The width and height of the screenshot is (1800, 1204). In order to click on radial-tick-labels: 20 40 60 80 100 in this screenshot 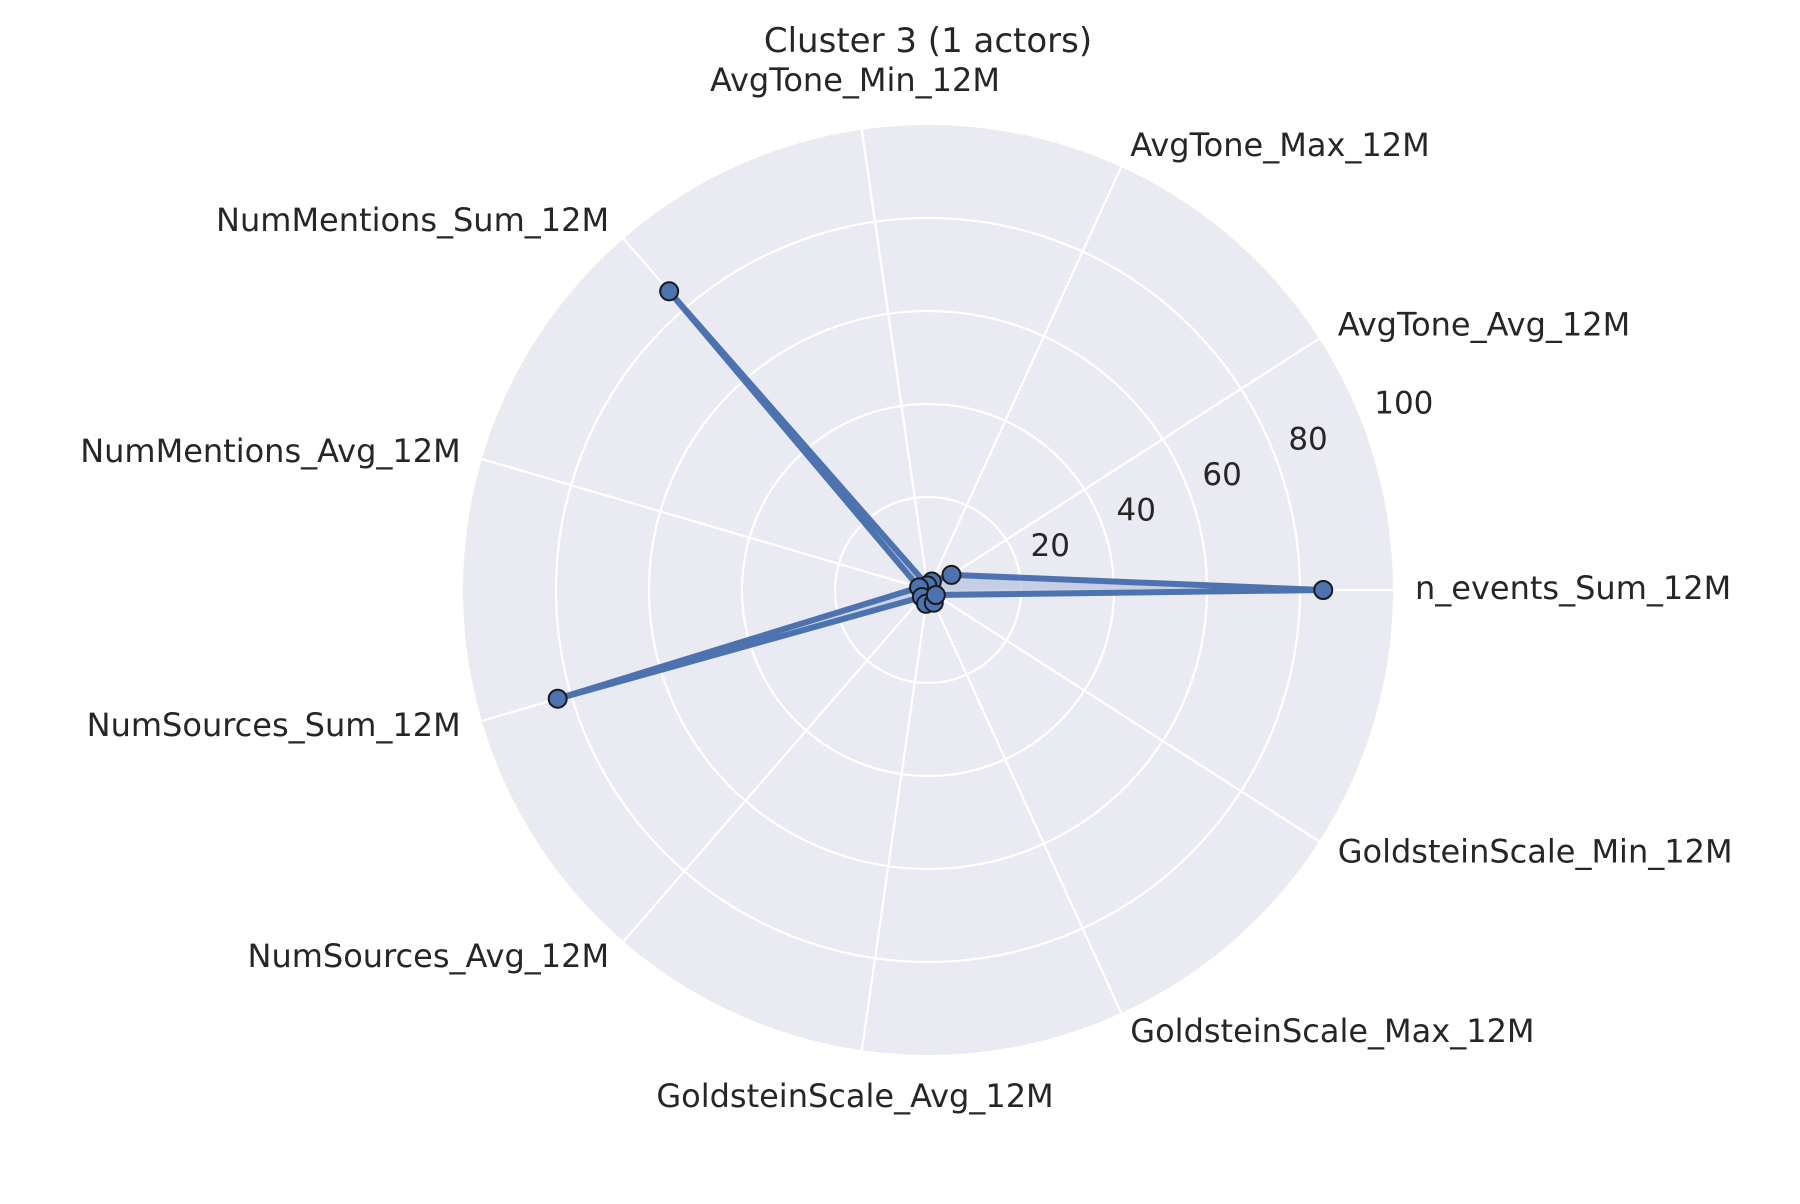, I will do `click(1232, 475)`.